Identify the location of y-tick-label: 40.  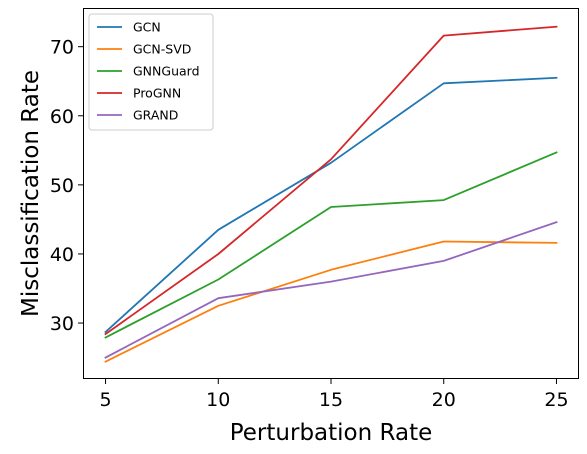
(62, 255).